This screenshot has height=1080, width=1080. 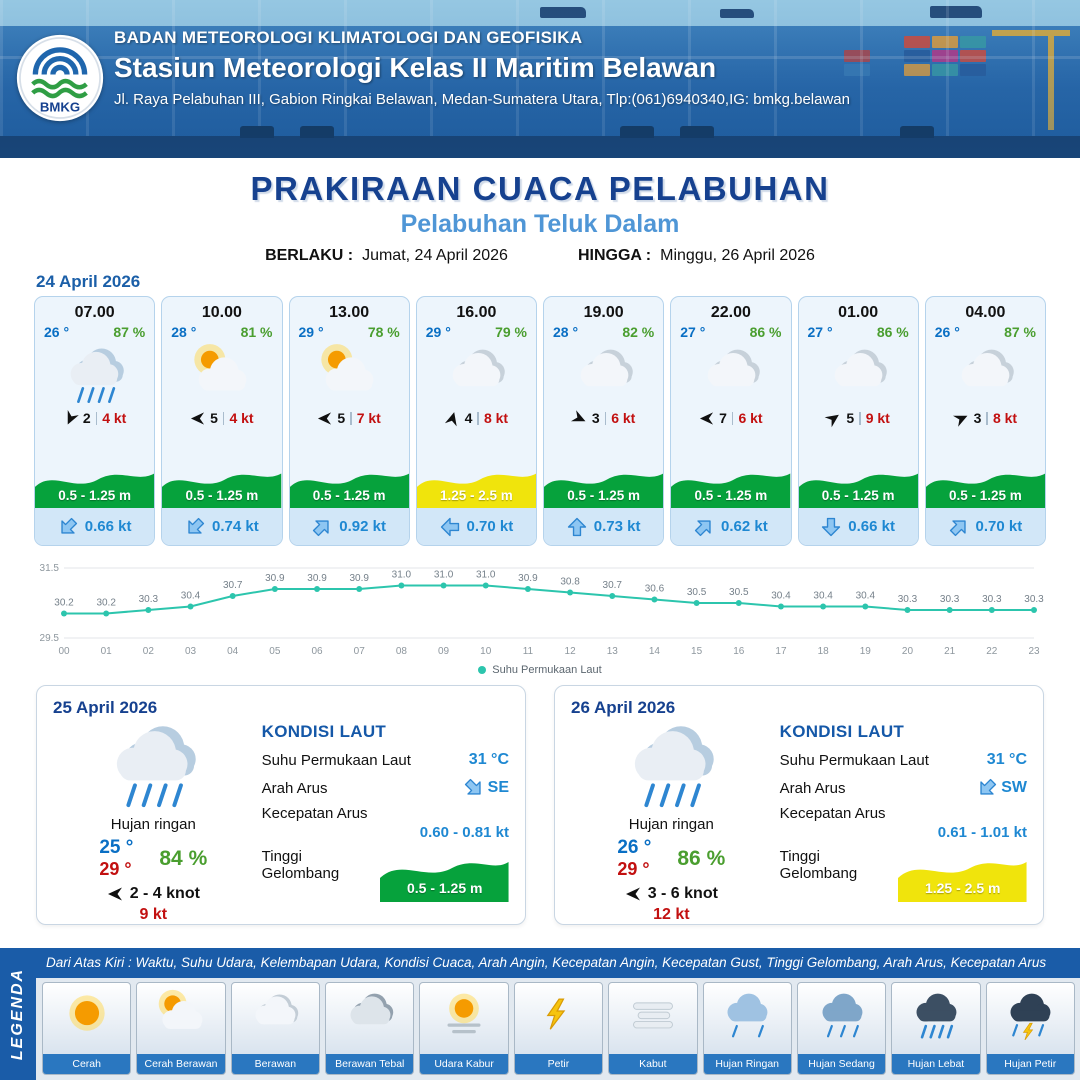 What do you see at coordinates (476, 485) in the screenshot?
I see `wave-height-band: 1.25 - 2.5 m` at bounding box center [476, 485].